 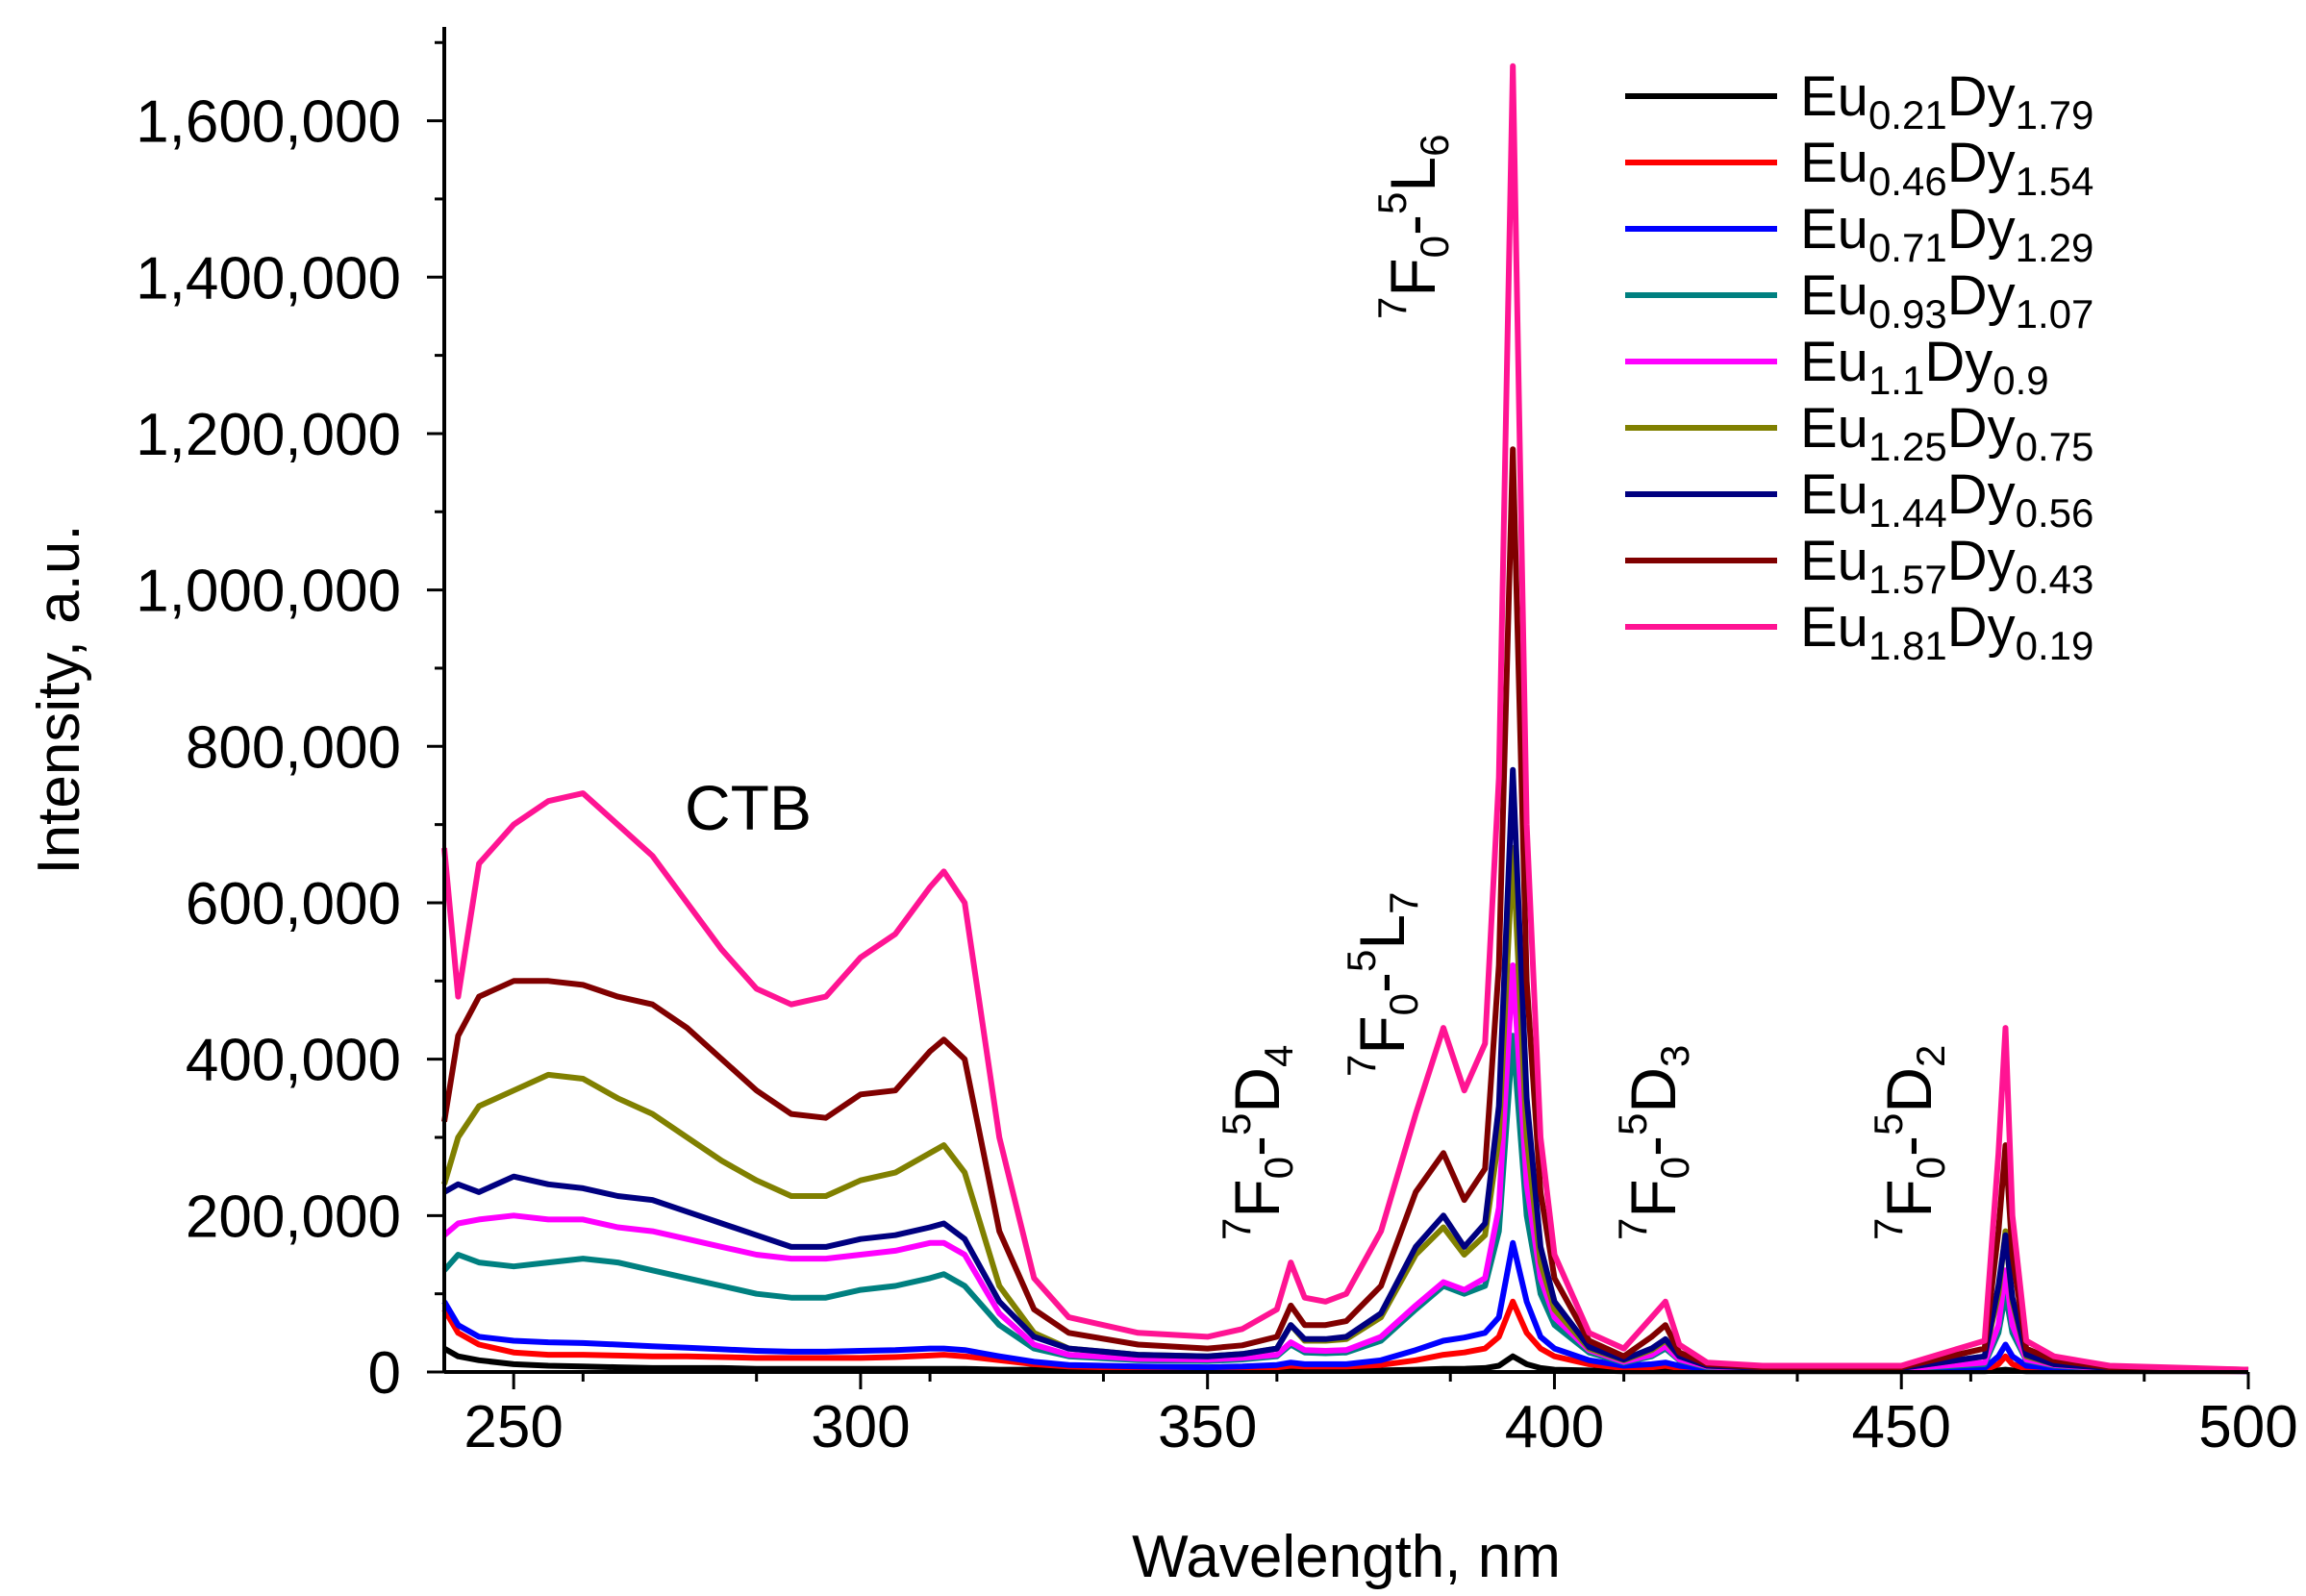 I want to click on x-tick-label: 400, so click(x=1555, y=1427).